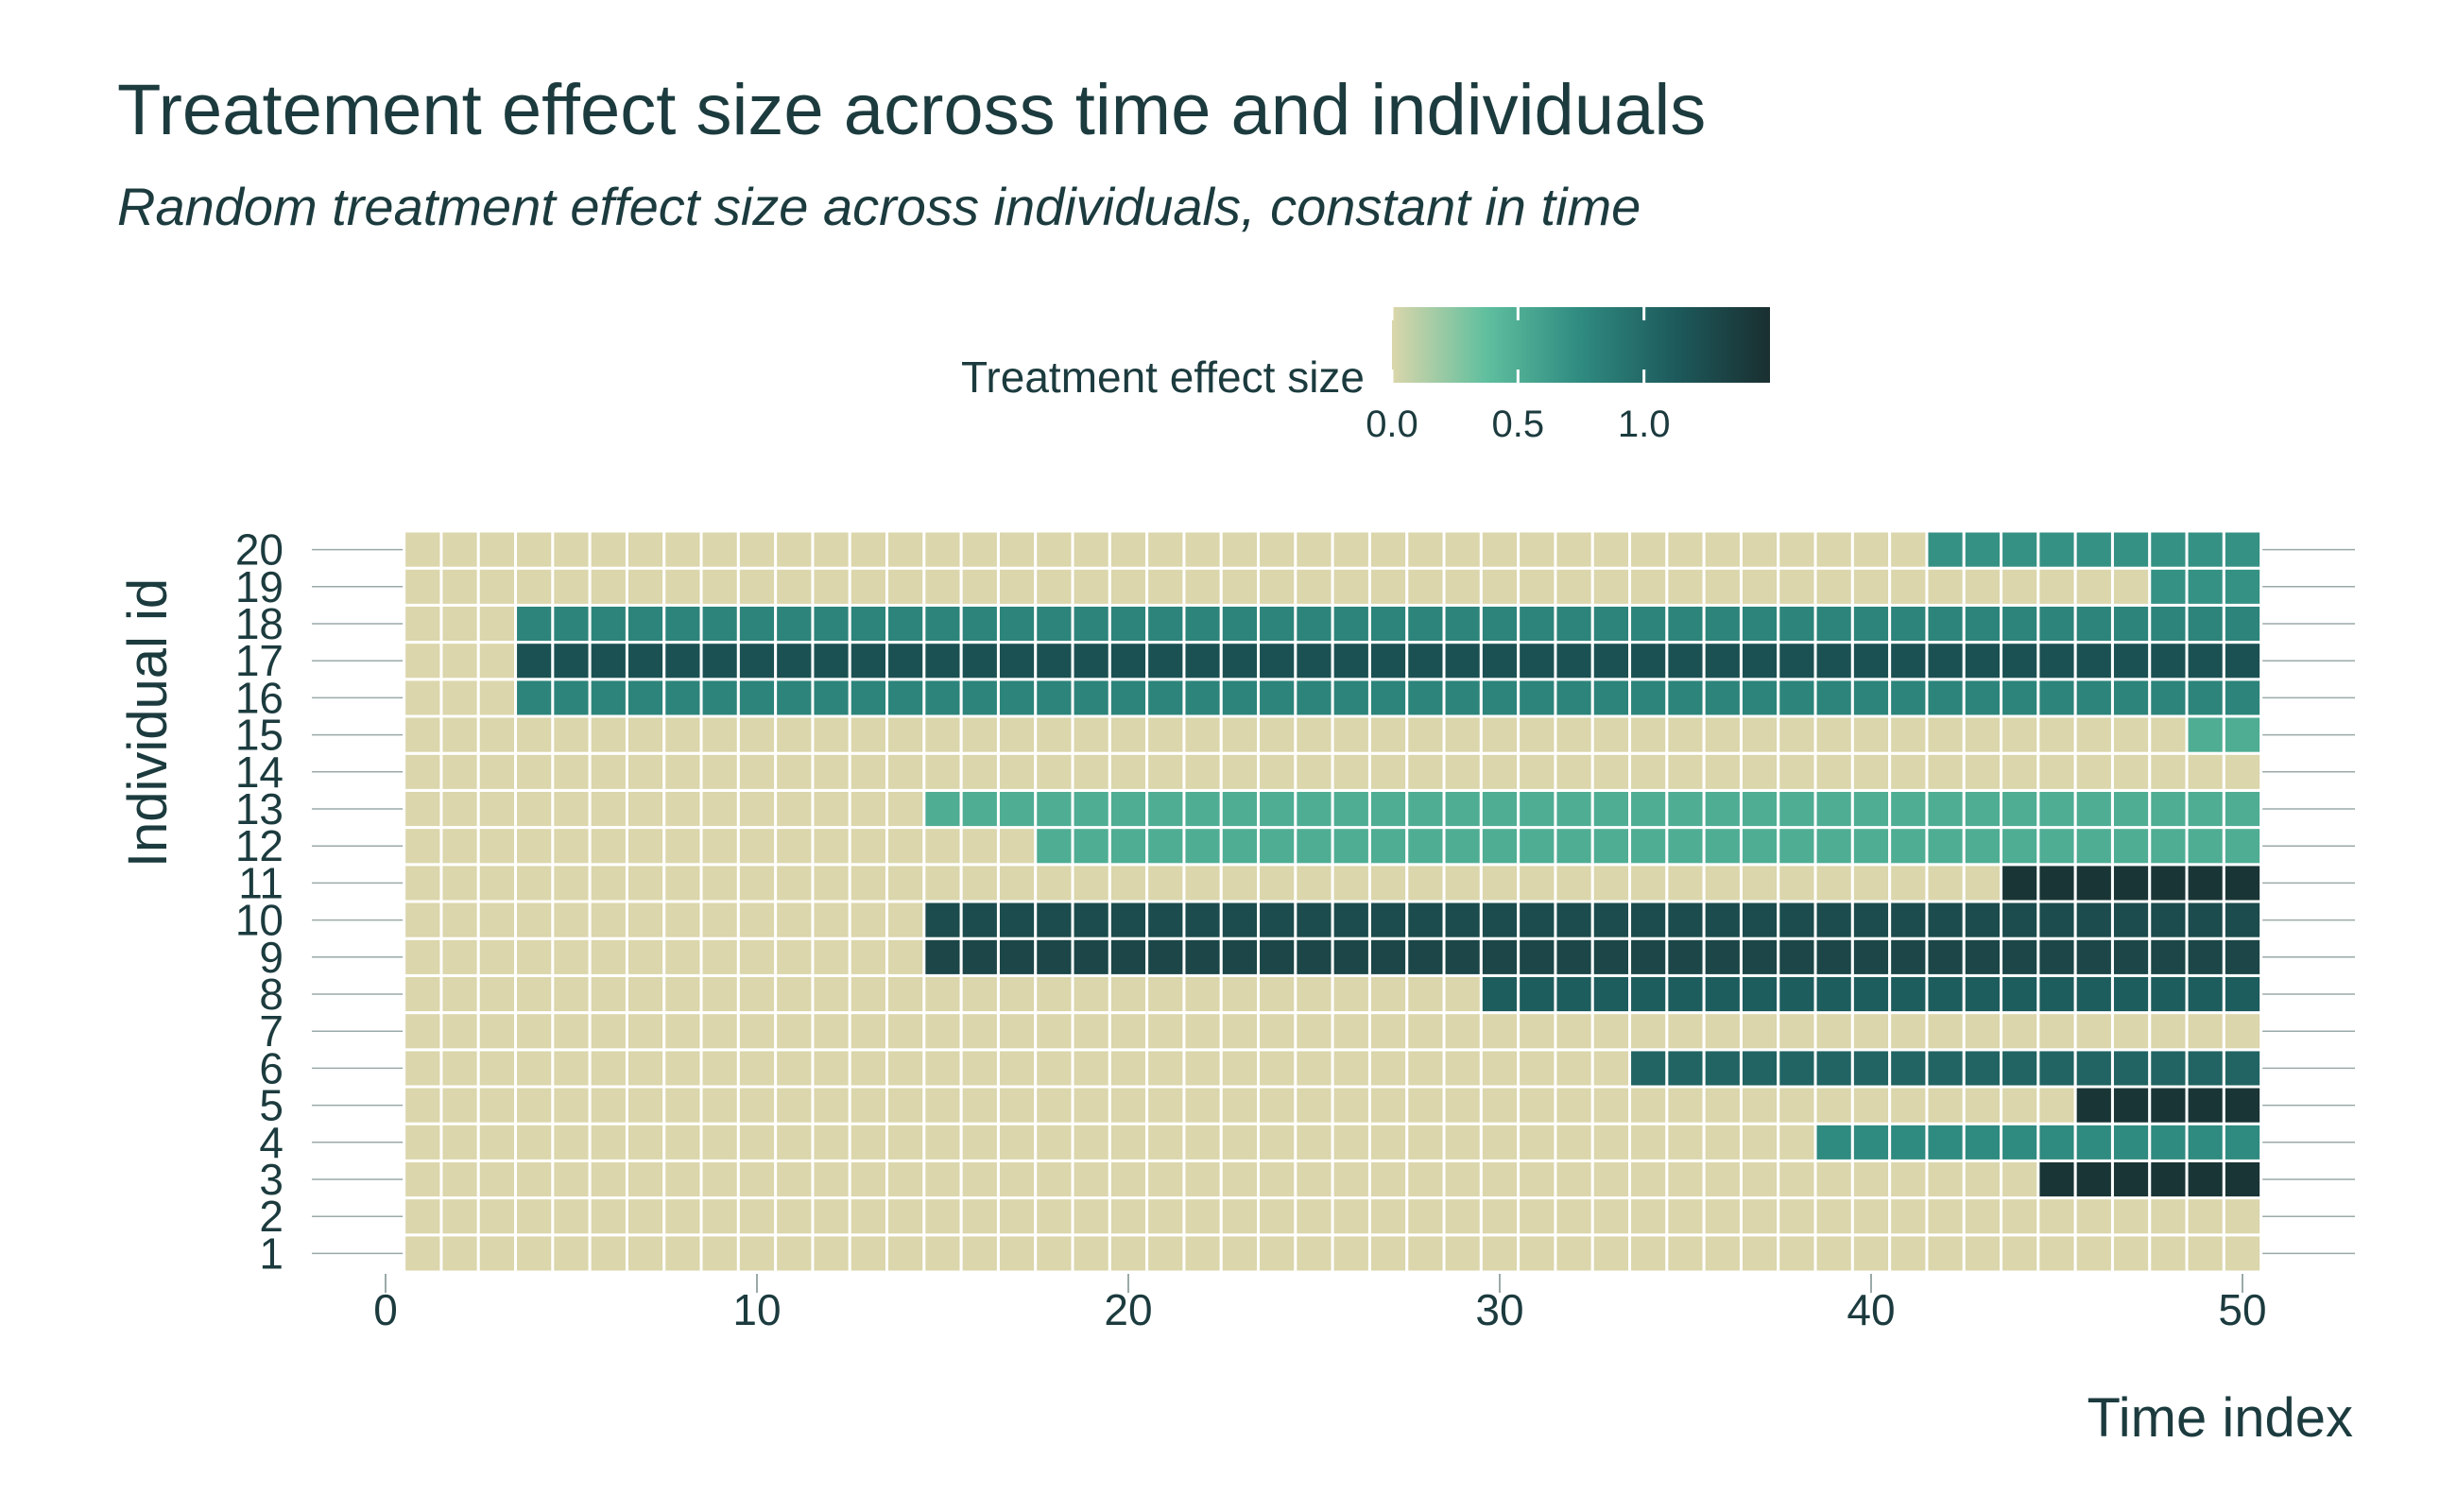 The width and height of the screenshot is (2457, 1512). Describe the element at coordinates (271, 1067) in the screenshot. I see `y-tick-label: 6` at that location.